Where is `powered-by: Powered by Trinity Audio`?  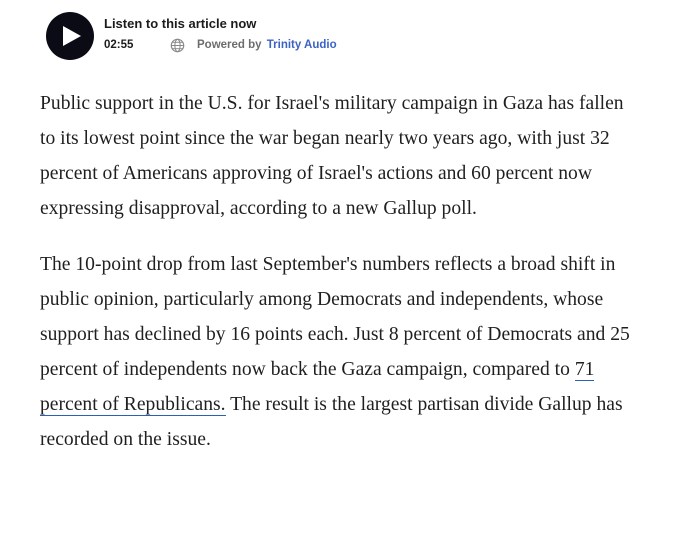 powered-by: Powered by Trinity Audio is located at coordinates (267, 45).